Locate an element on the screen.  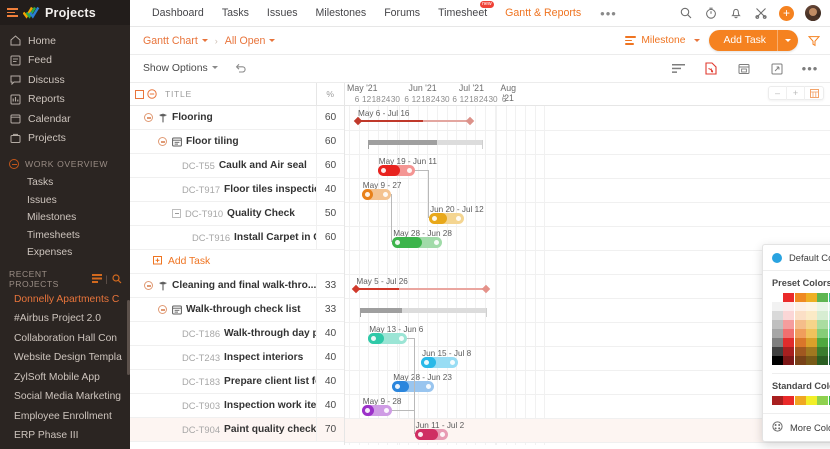
search-icon is located at coordinates (686, 13).